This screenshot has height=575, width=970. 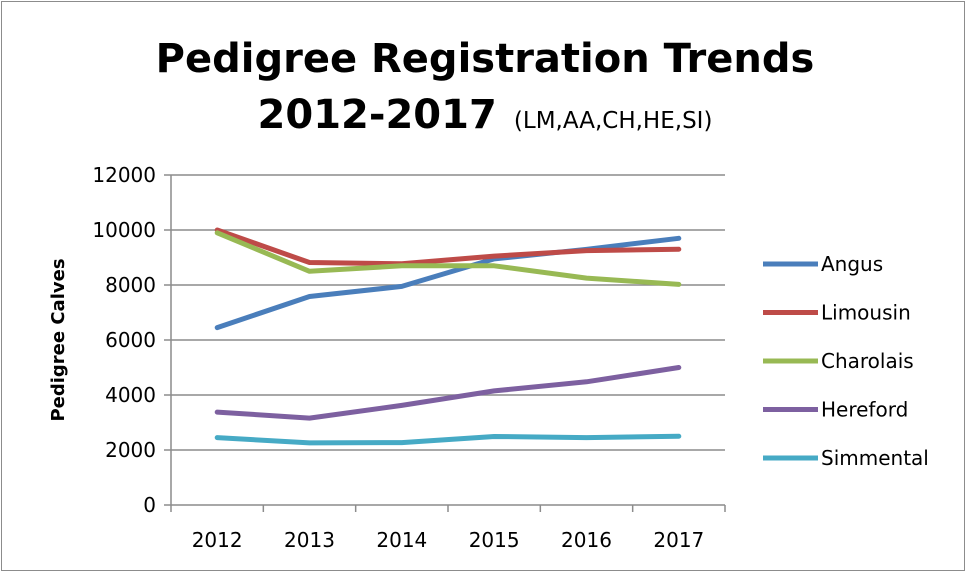 What do you see at coordinates (130, 450) in the screenshot?
I see `y-tick-label: 2000` at bounding box center [130, 450].